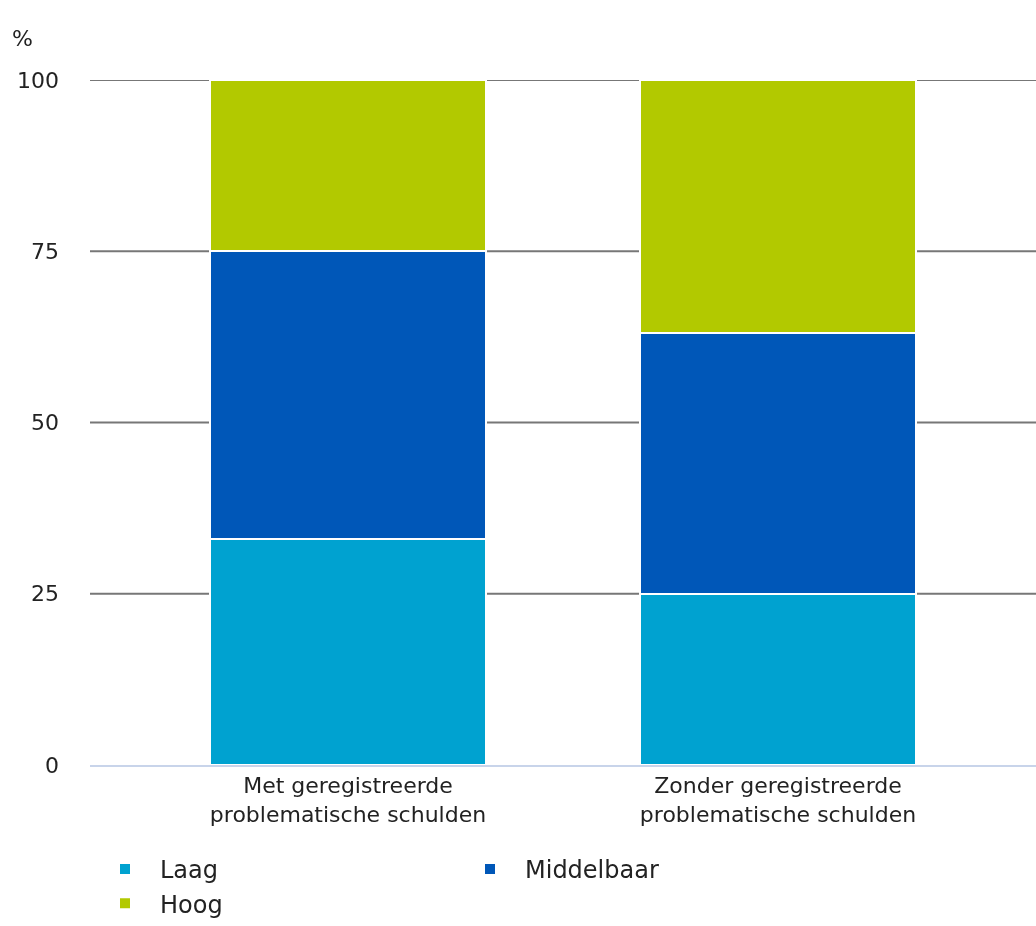 This screenshot has width=1036, height=926. I want to click on y-tick-label: 75, so click(45, 251).